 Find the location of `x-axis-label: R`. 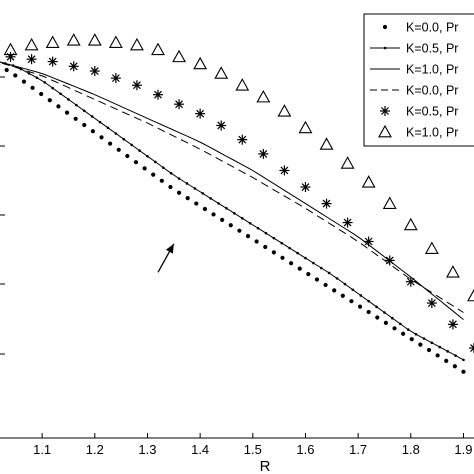

x-axis-label: R is located at coordinates (265, 466).